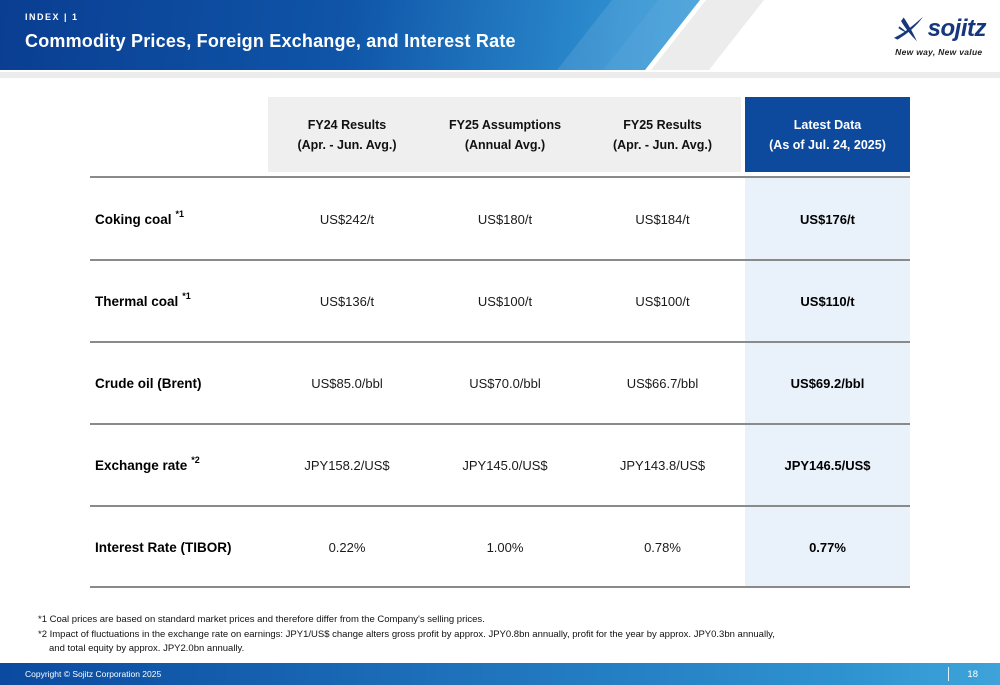 The width and height of the screenshot is (1000, 685). I want to click on cell-fy24-results: US$242/t, so click(347, 219).